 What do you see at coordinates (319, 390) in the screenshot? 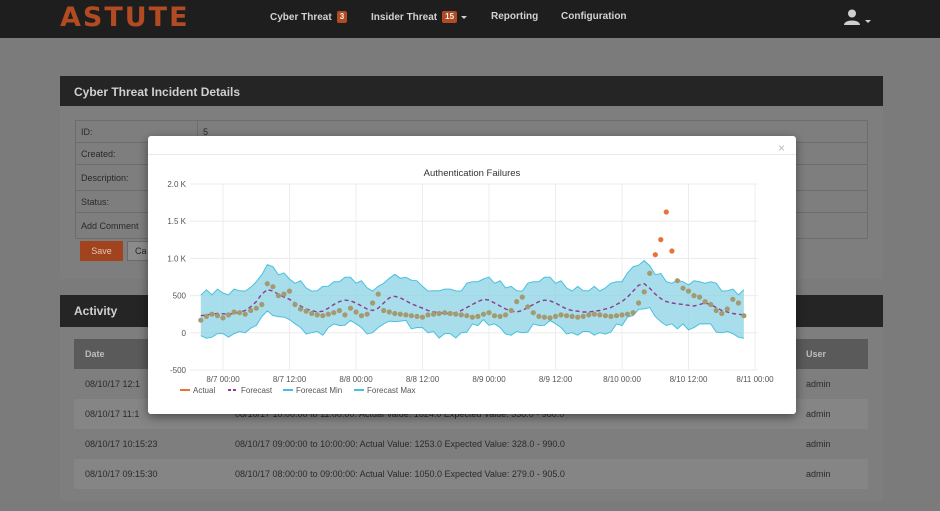
I see `legend-item-forecast-min: Forecast Min` at bounding box center [319, 390].